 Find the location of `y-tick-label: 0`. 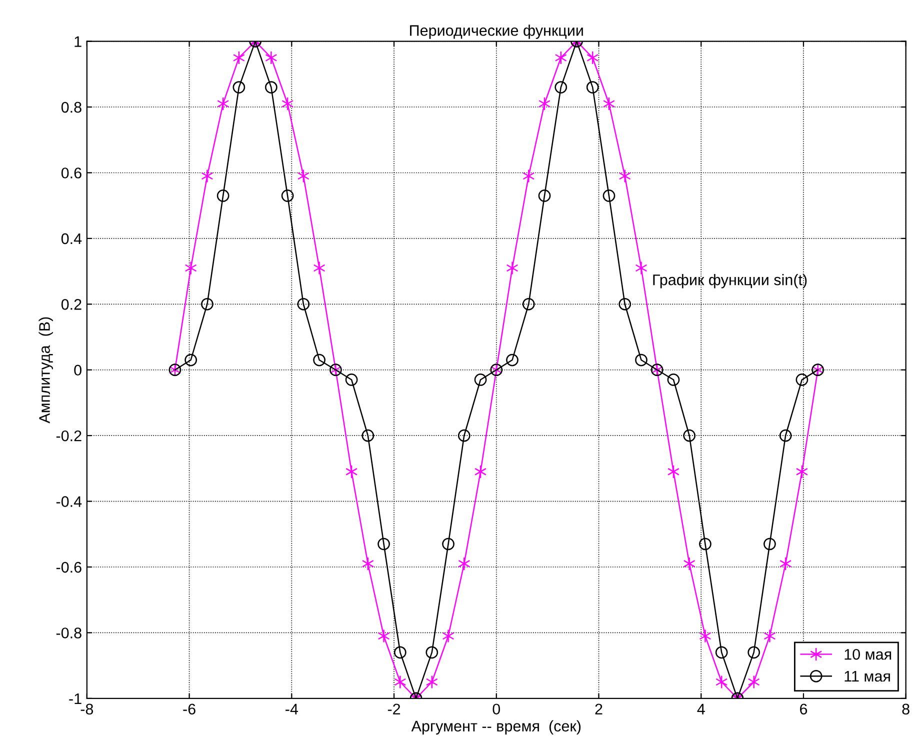

y-tick-label: 0 is located at coordinates (78, 370).